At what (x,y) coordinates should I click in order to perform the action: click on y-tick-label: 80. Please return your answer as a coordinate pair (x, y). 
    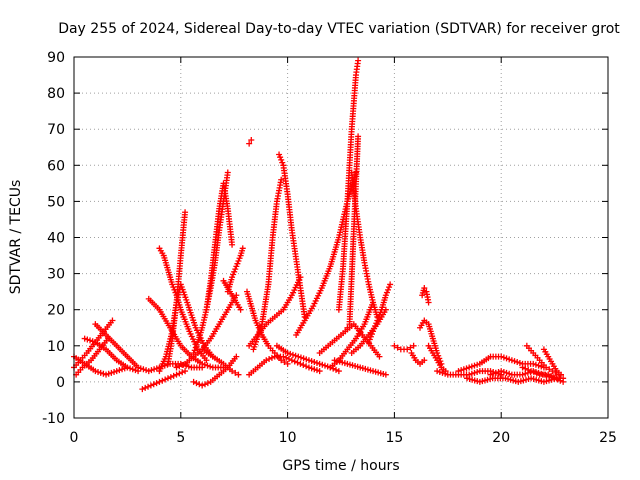
    Looking at the image, I should click on (56, 94).